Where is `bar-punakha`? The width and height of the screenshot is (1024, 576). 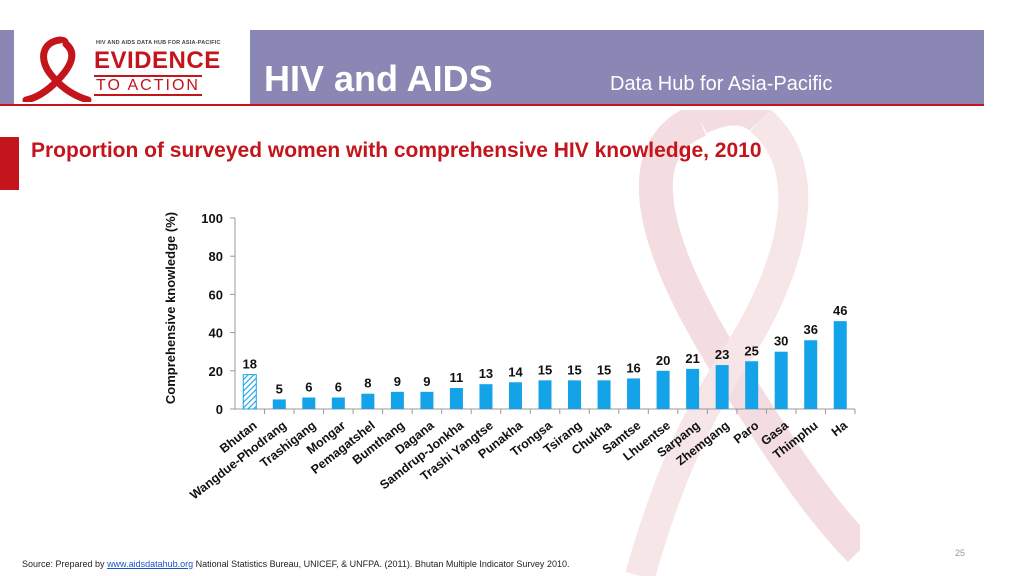
bar-punakha is located at coordinates (515, 395).